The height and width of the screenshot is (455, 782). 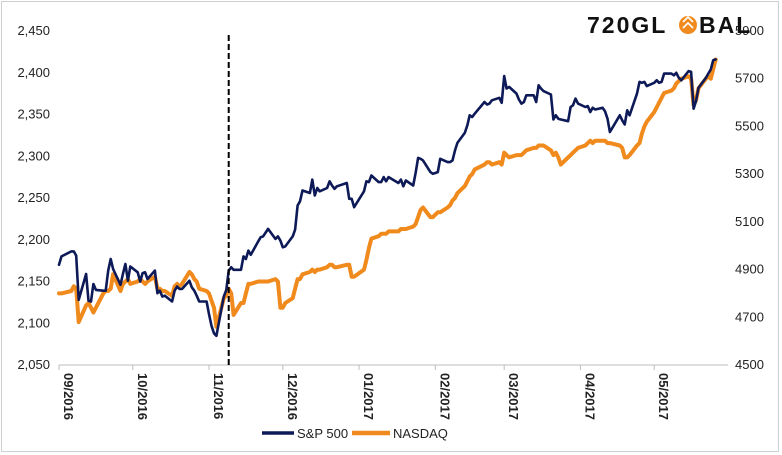 I want to click on legend-label-nasdaq: NASDAQ, so click(x=420, y=433).